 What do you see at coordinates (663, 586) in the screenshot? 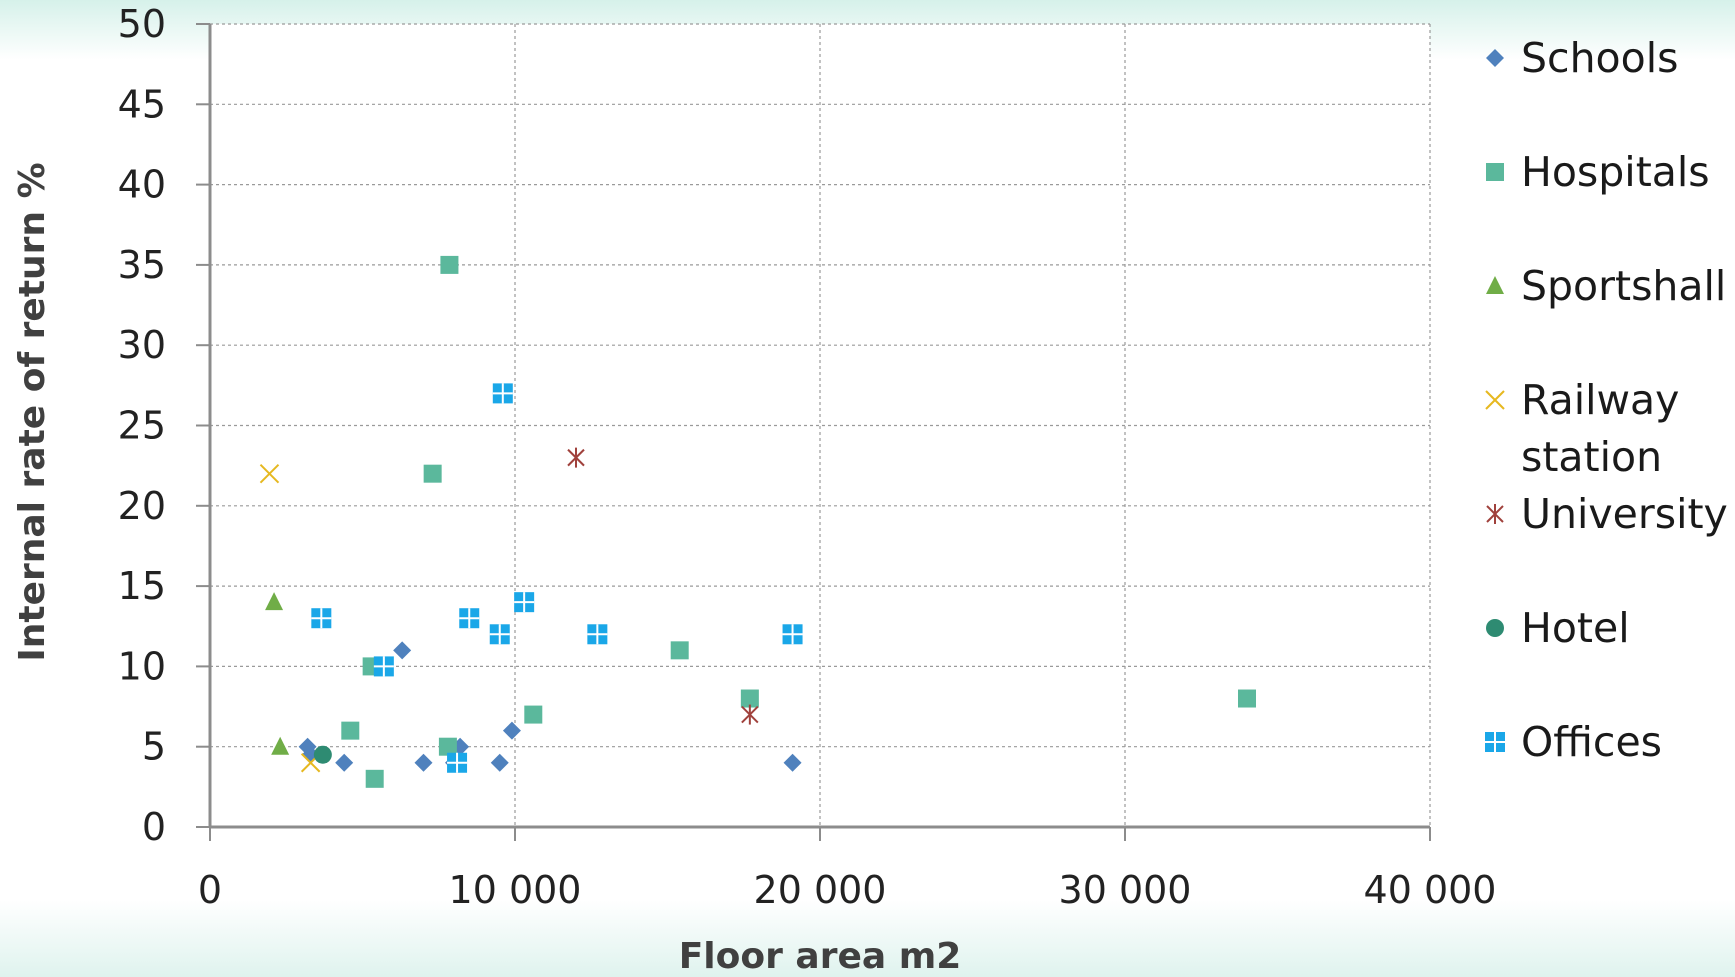
I see `series-university` at bounding box center [663, 586].